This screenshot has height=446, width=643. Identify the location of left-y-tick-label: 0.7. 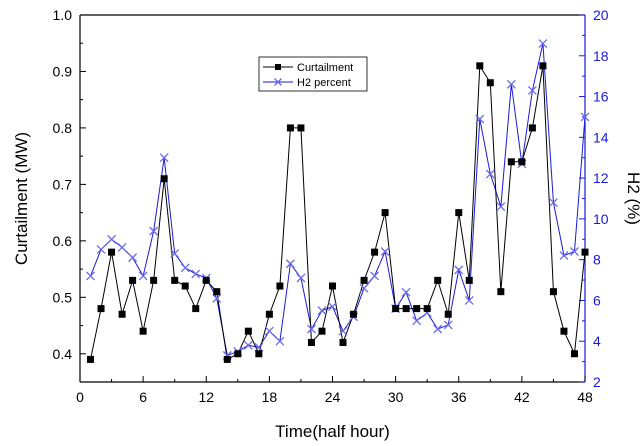
(63, 184).